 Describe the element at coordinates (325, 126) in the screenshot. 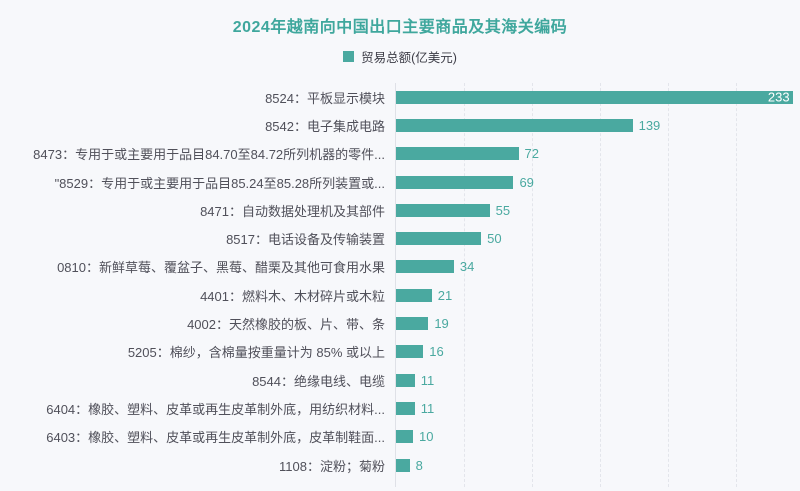

I see `category-label: 8542：电子集成电路` at that location.